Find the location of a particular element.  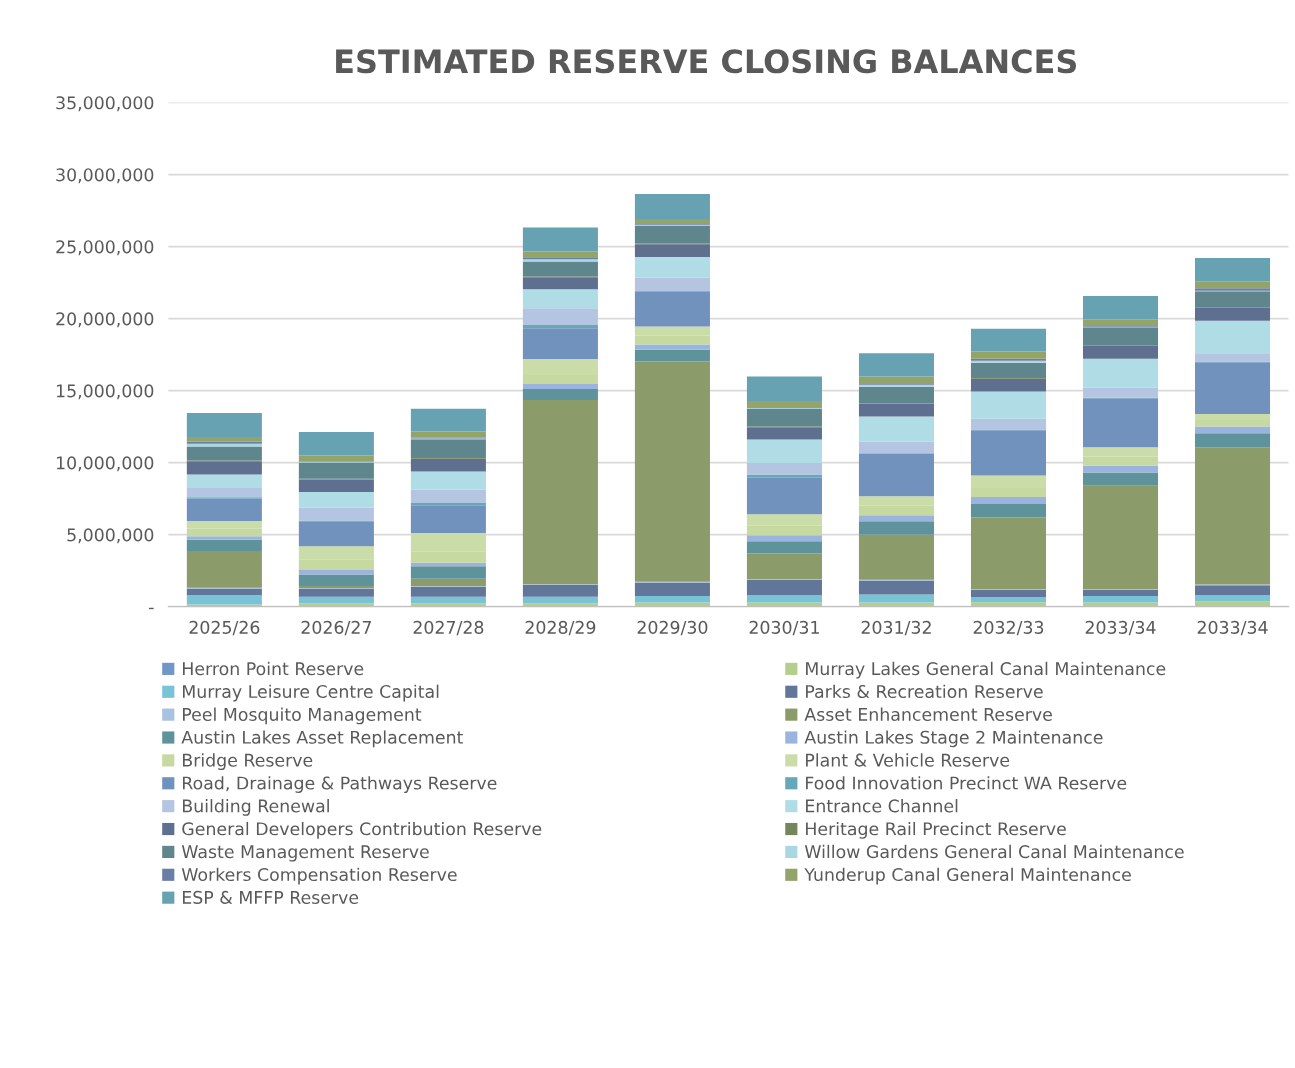

y-tick-label: 35,000,000 is located at coordinates (105, 104).